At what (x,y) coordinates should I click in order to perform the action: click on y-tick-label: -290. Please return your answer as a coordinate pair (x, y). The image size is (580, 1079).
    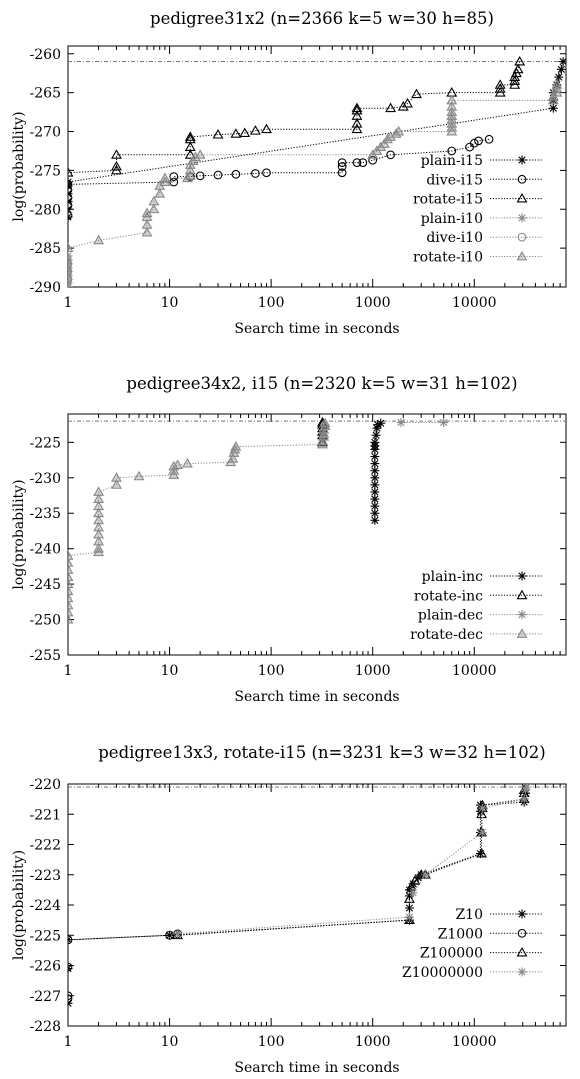
    Looking at the image, I should click on (45, 288).